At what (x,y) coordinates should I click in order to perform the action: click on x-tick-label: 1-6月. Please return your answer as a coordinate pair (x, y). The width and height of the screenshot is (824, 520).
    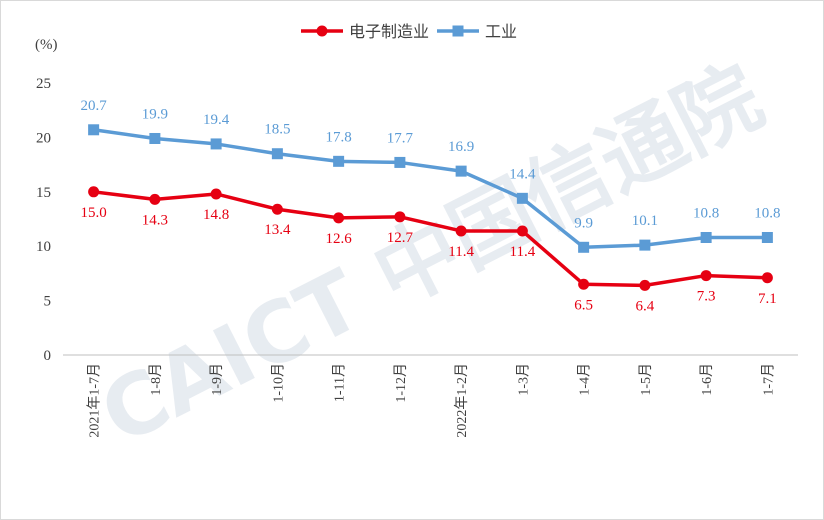
    Looking at the image, I should click on (707, 379).